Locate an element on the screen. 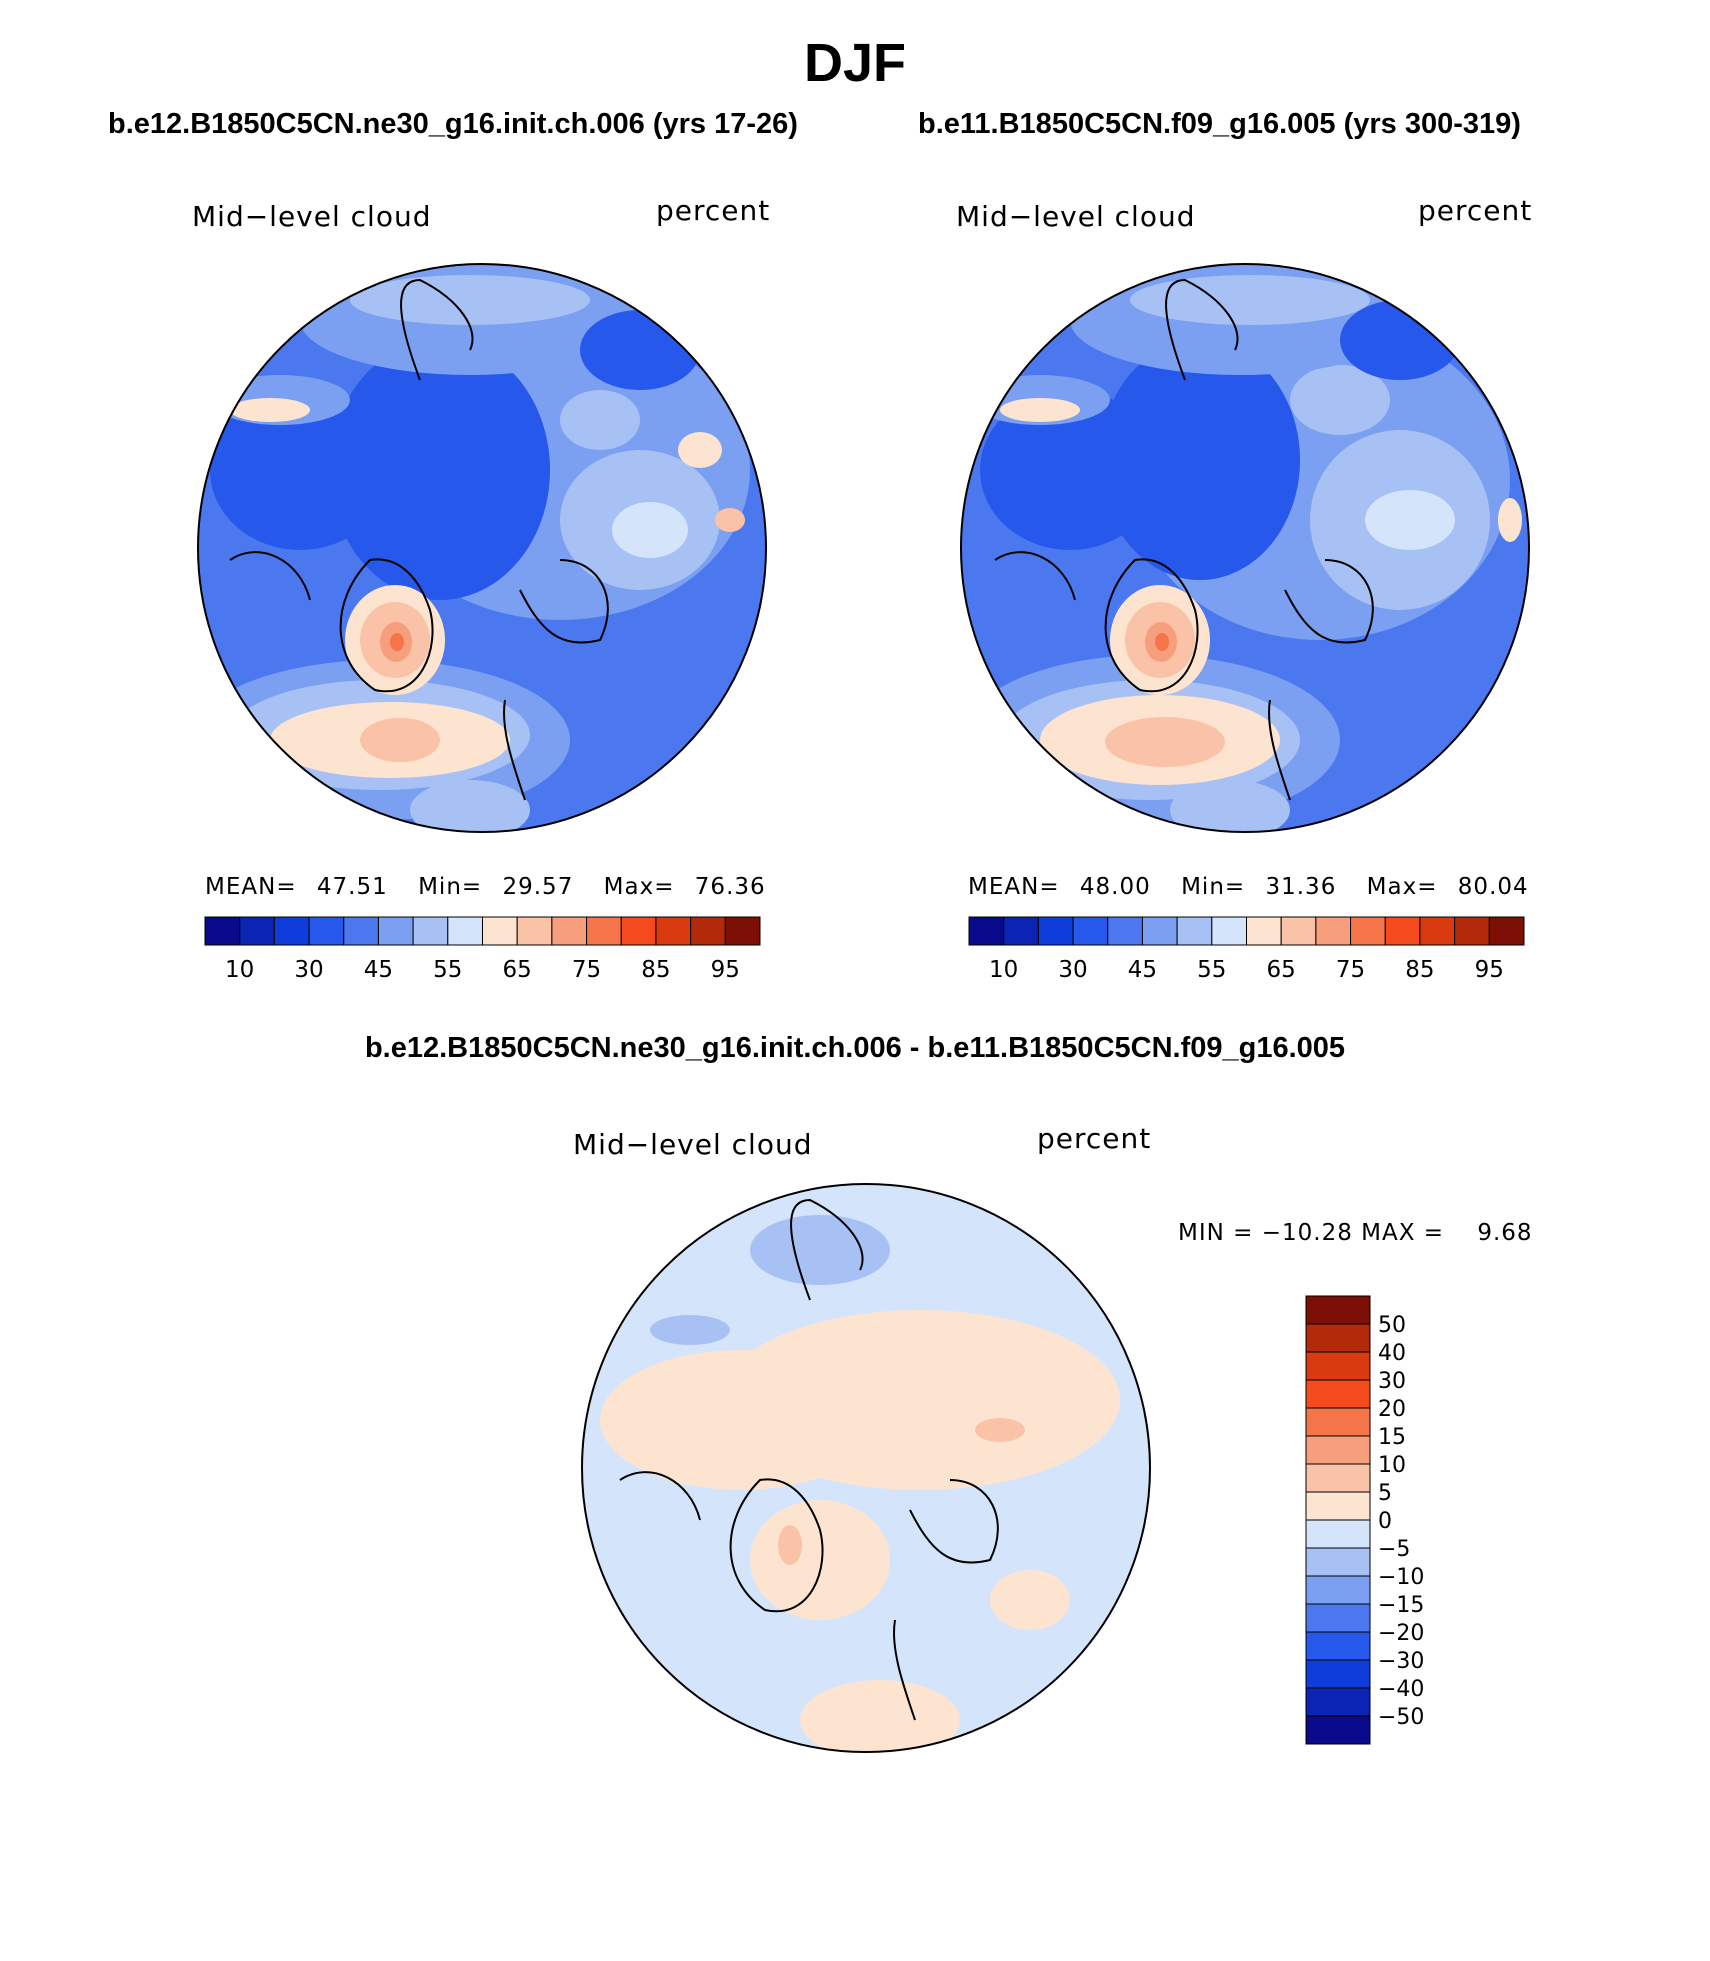 The image size is (1710, 1961). panel2-colorbar-tick-label: 30 is located at coordinates (1072, 970).